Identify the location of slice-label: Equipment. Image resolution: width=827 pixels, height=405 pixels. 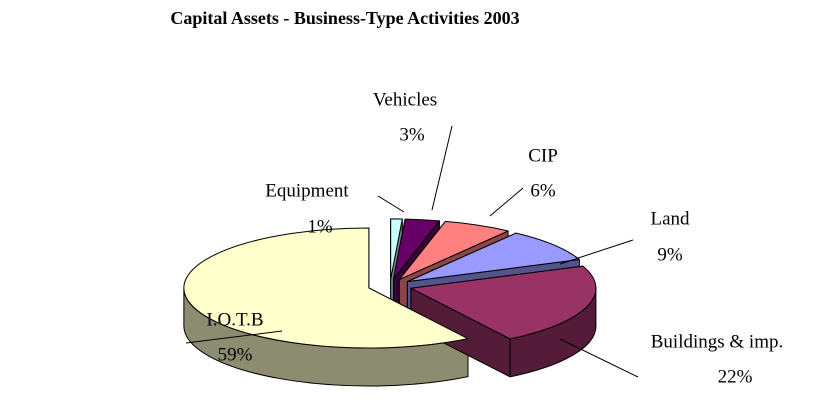
(307, 190).